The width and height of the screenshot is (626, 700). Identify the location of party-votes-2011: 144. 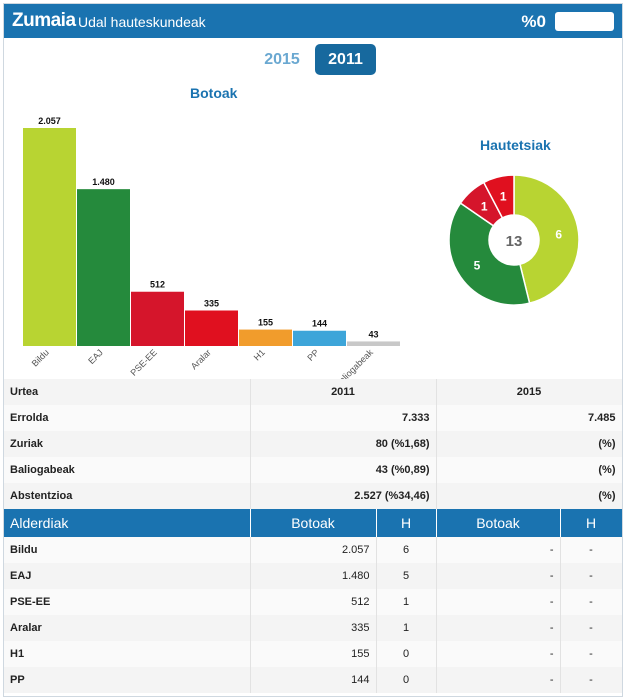
(313, 680).